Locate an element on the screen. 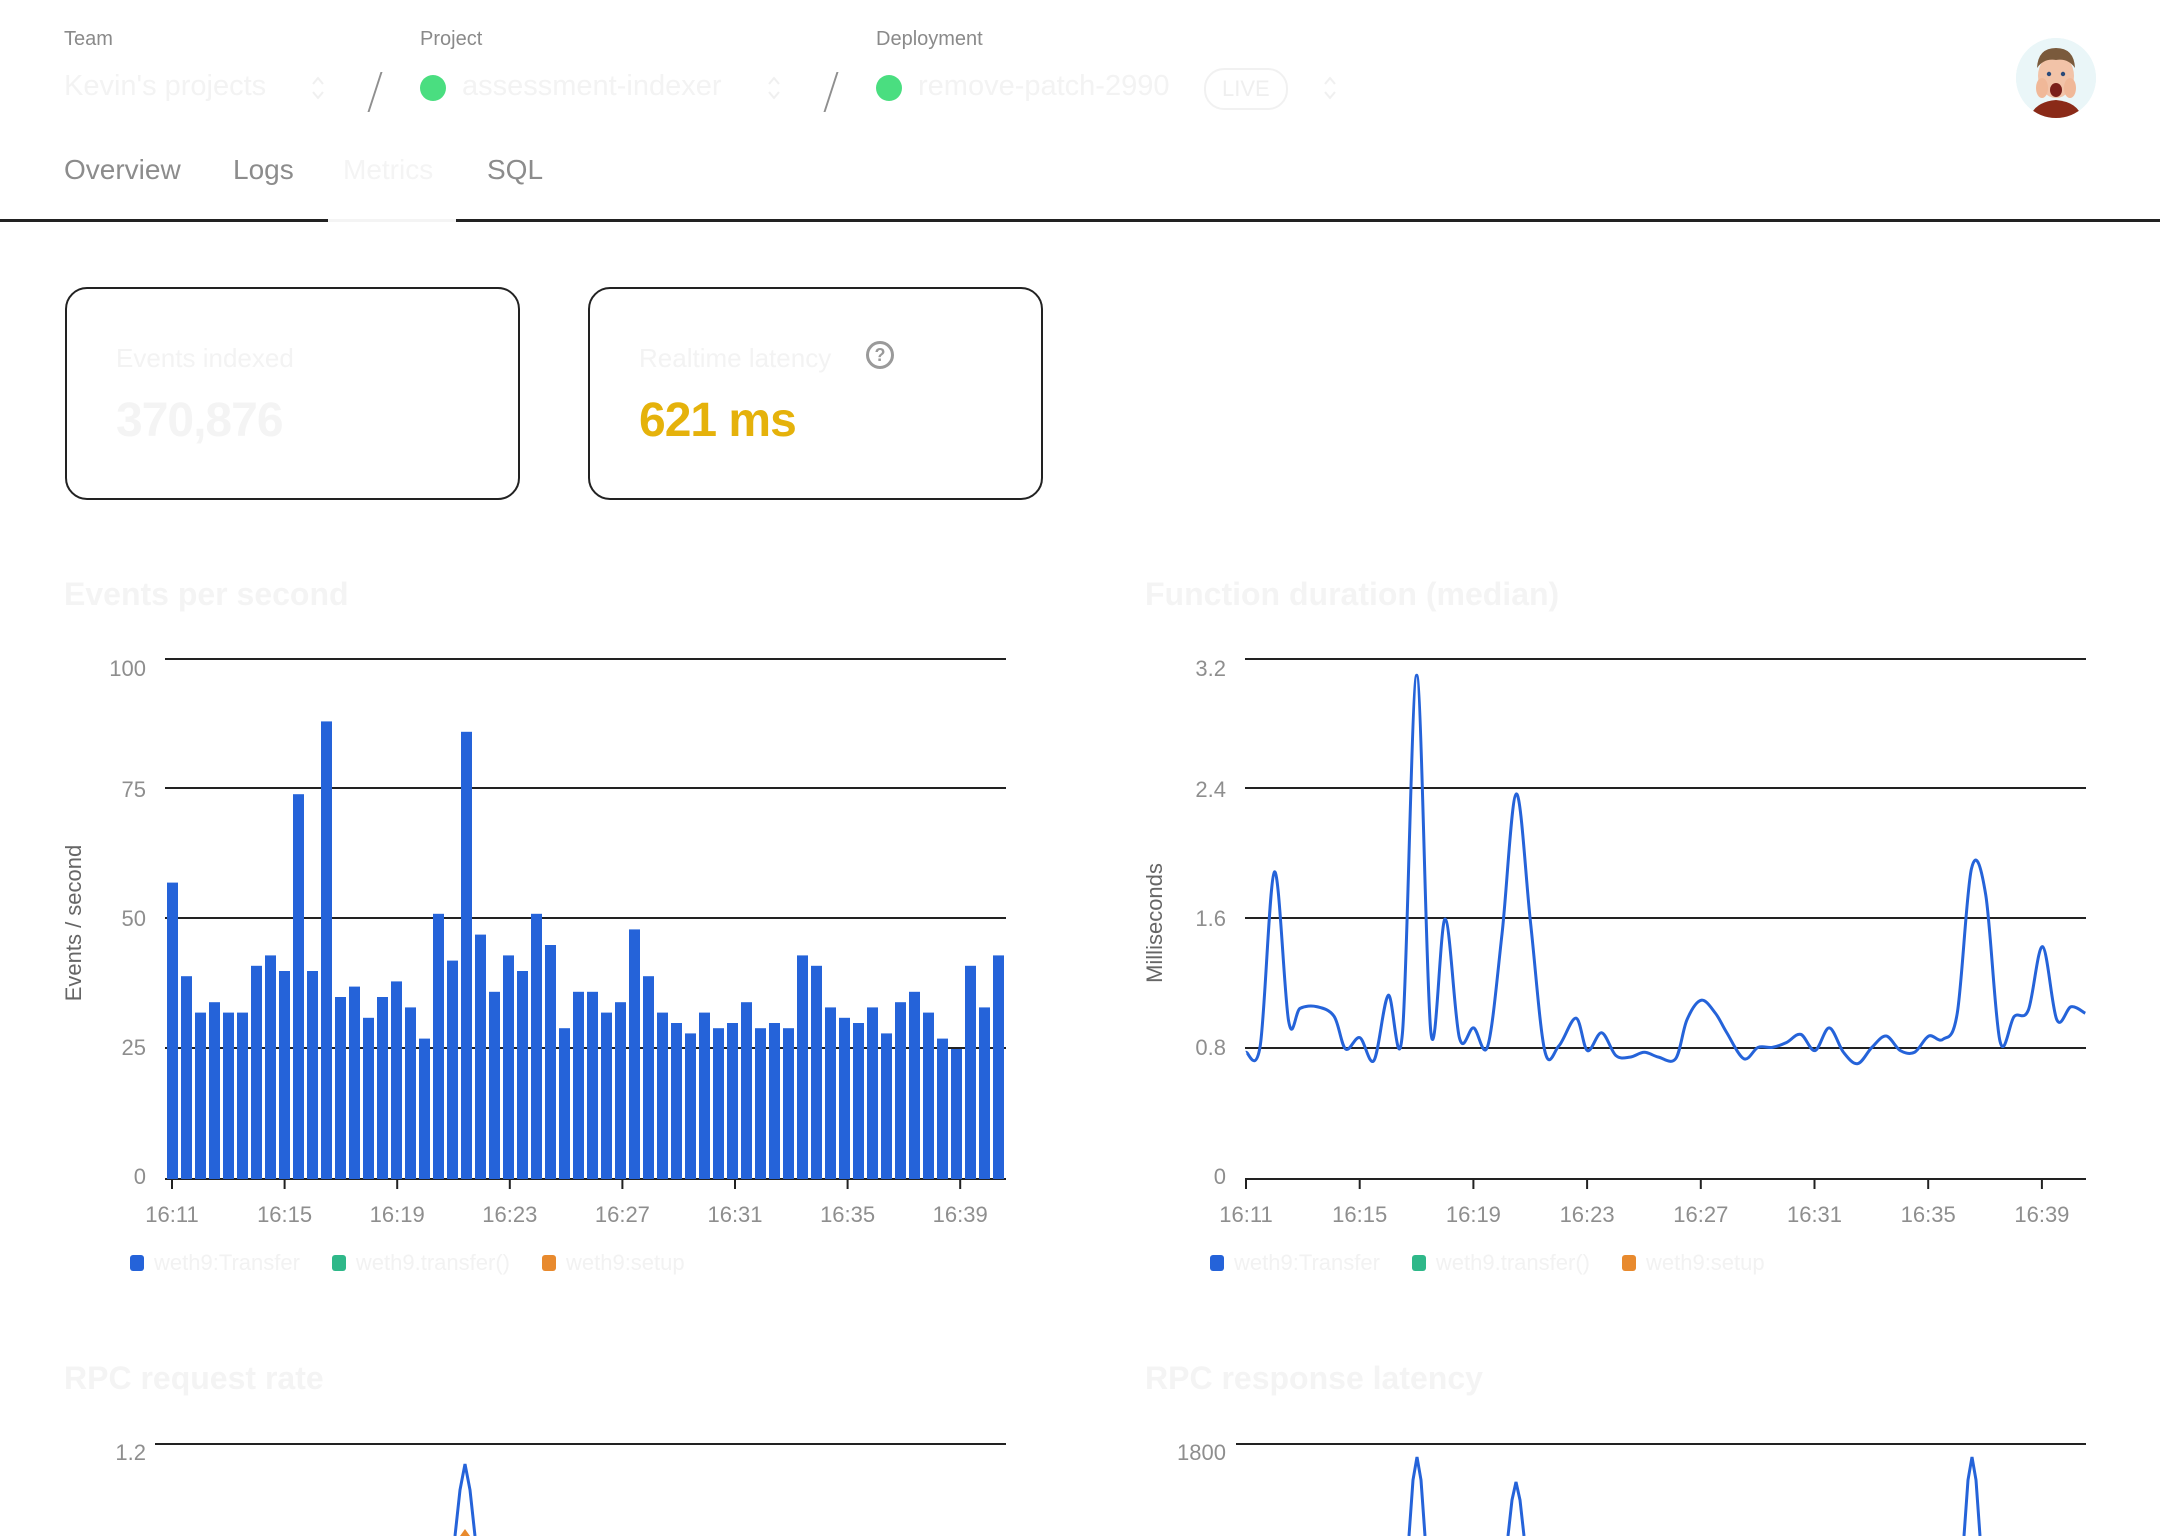  deployment-status-dot is located at coordinates (889, 88).